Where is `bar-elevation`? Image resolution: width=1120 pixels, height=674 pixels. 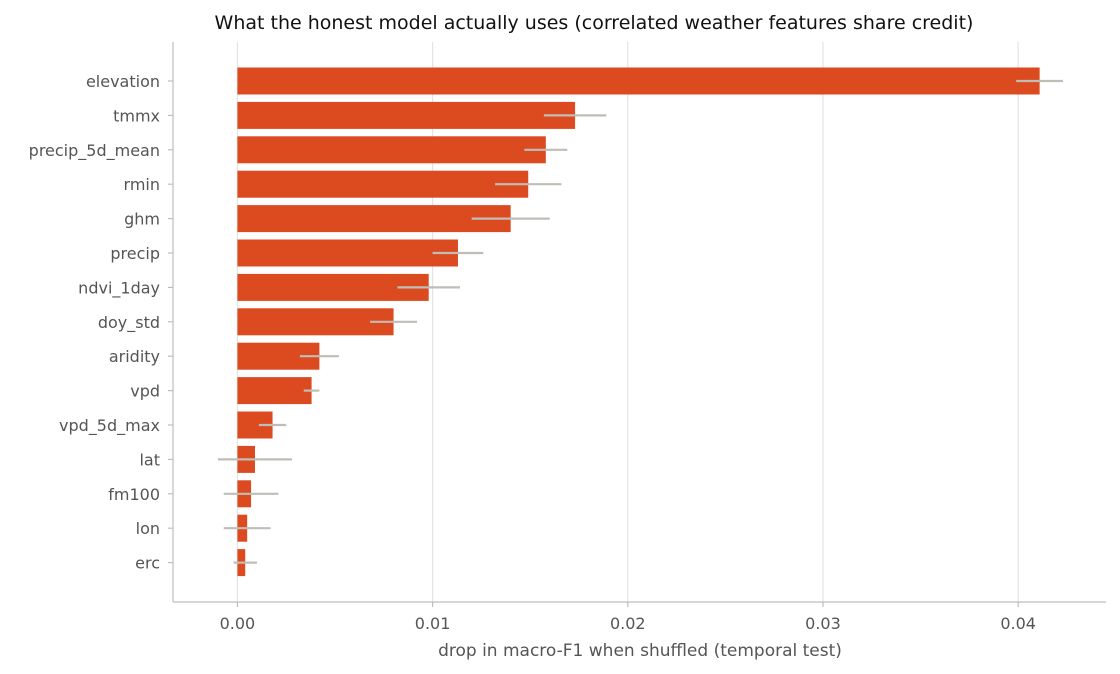
bar-elevation is located at coordinates (638, 81).